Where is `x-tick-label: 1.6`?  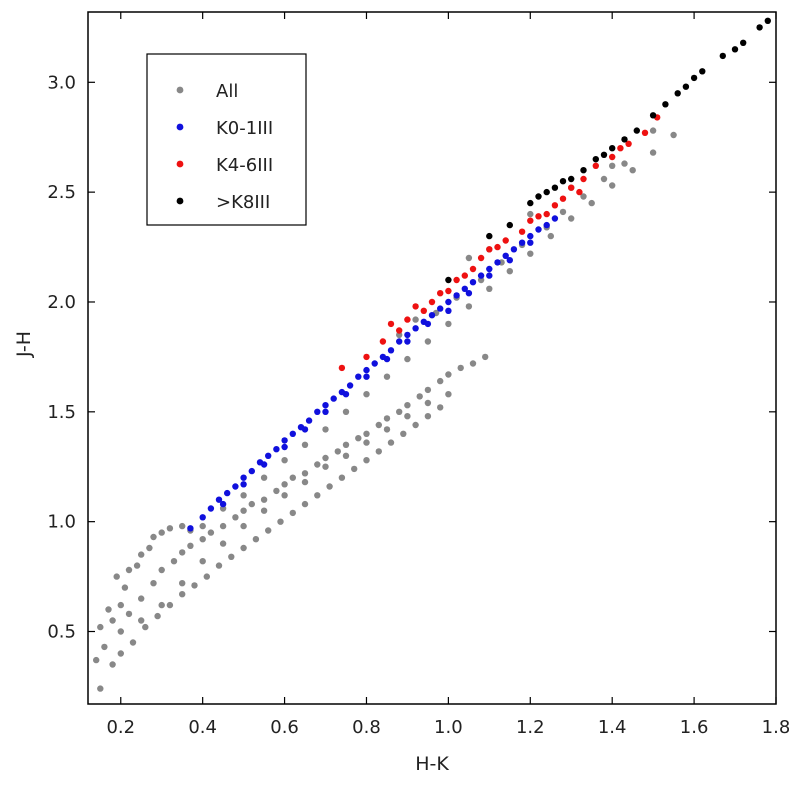 x-tick-label: 1.6 is located at coordinates (694, 727).